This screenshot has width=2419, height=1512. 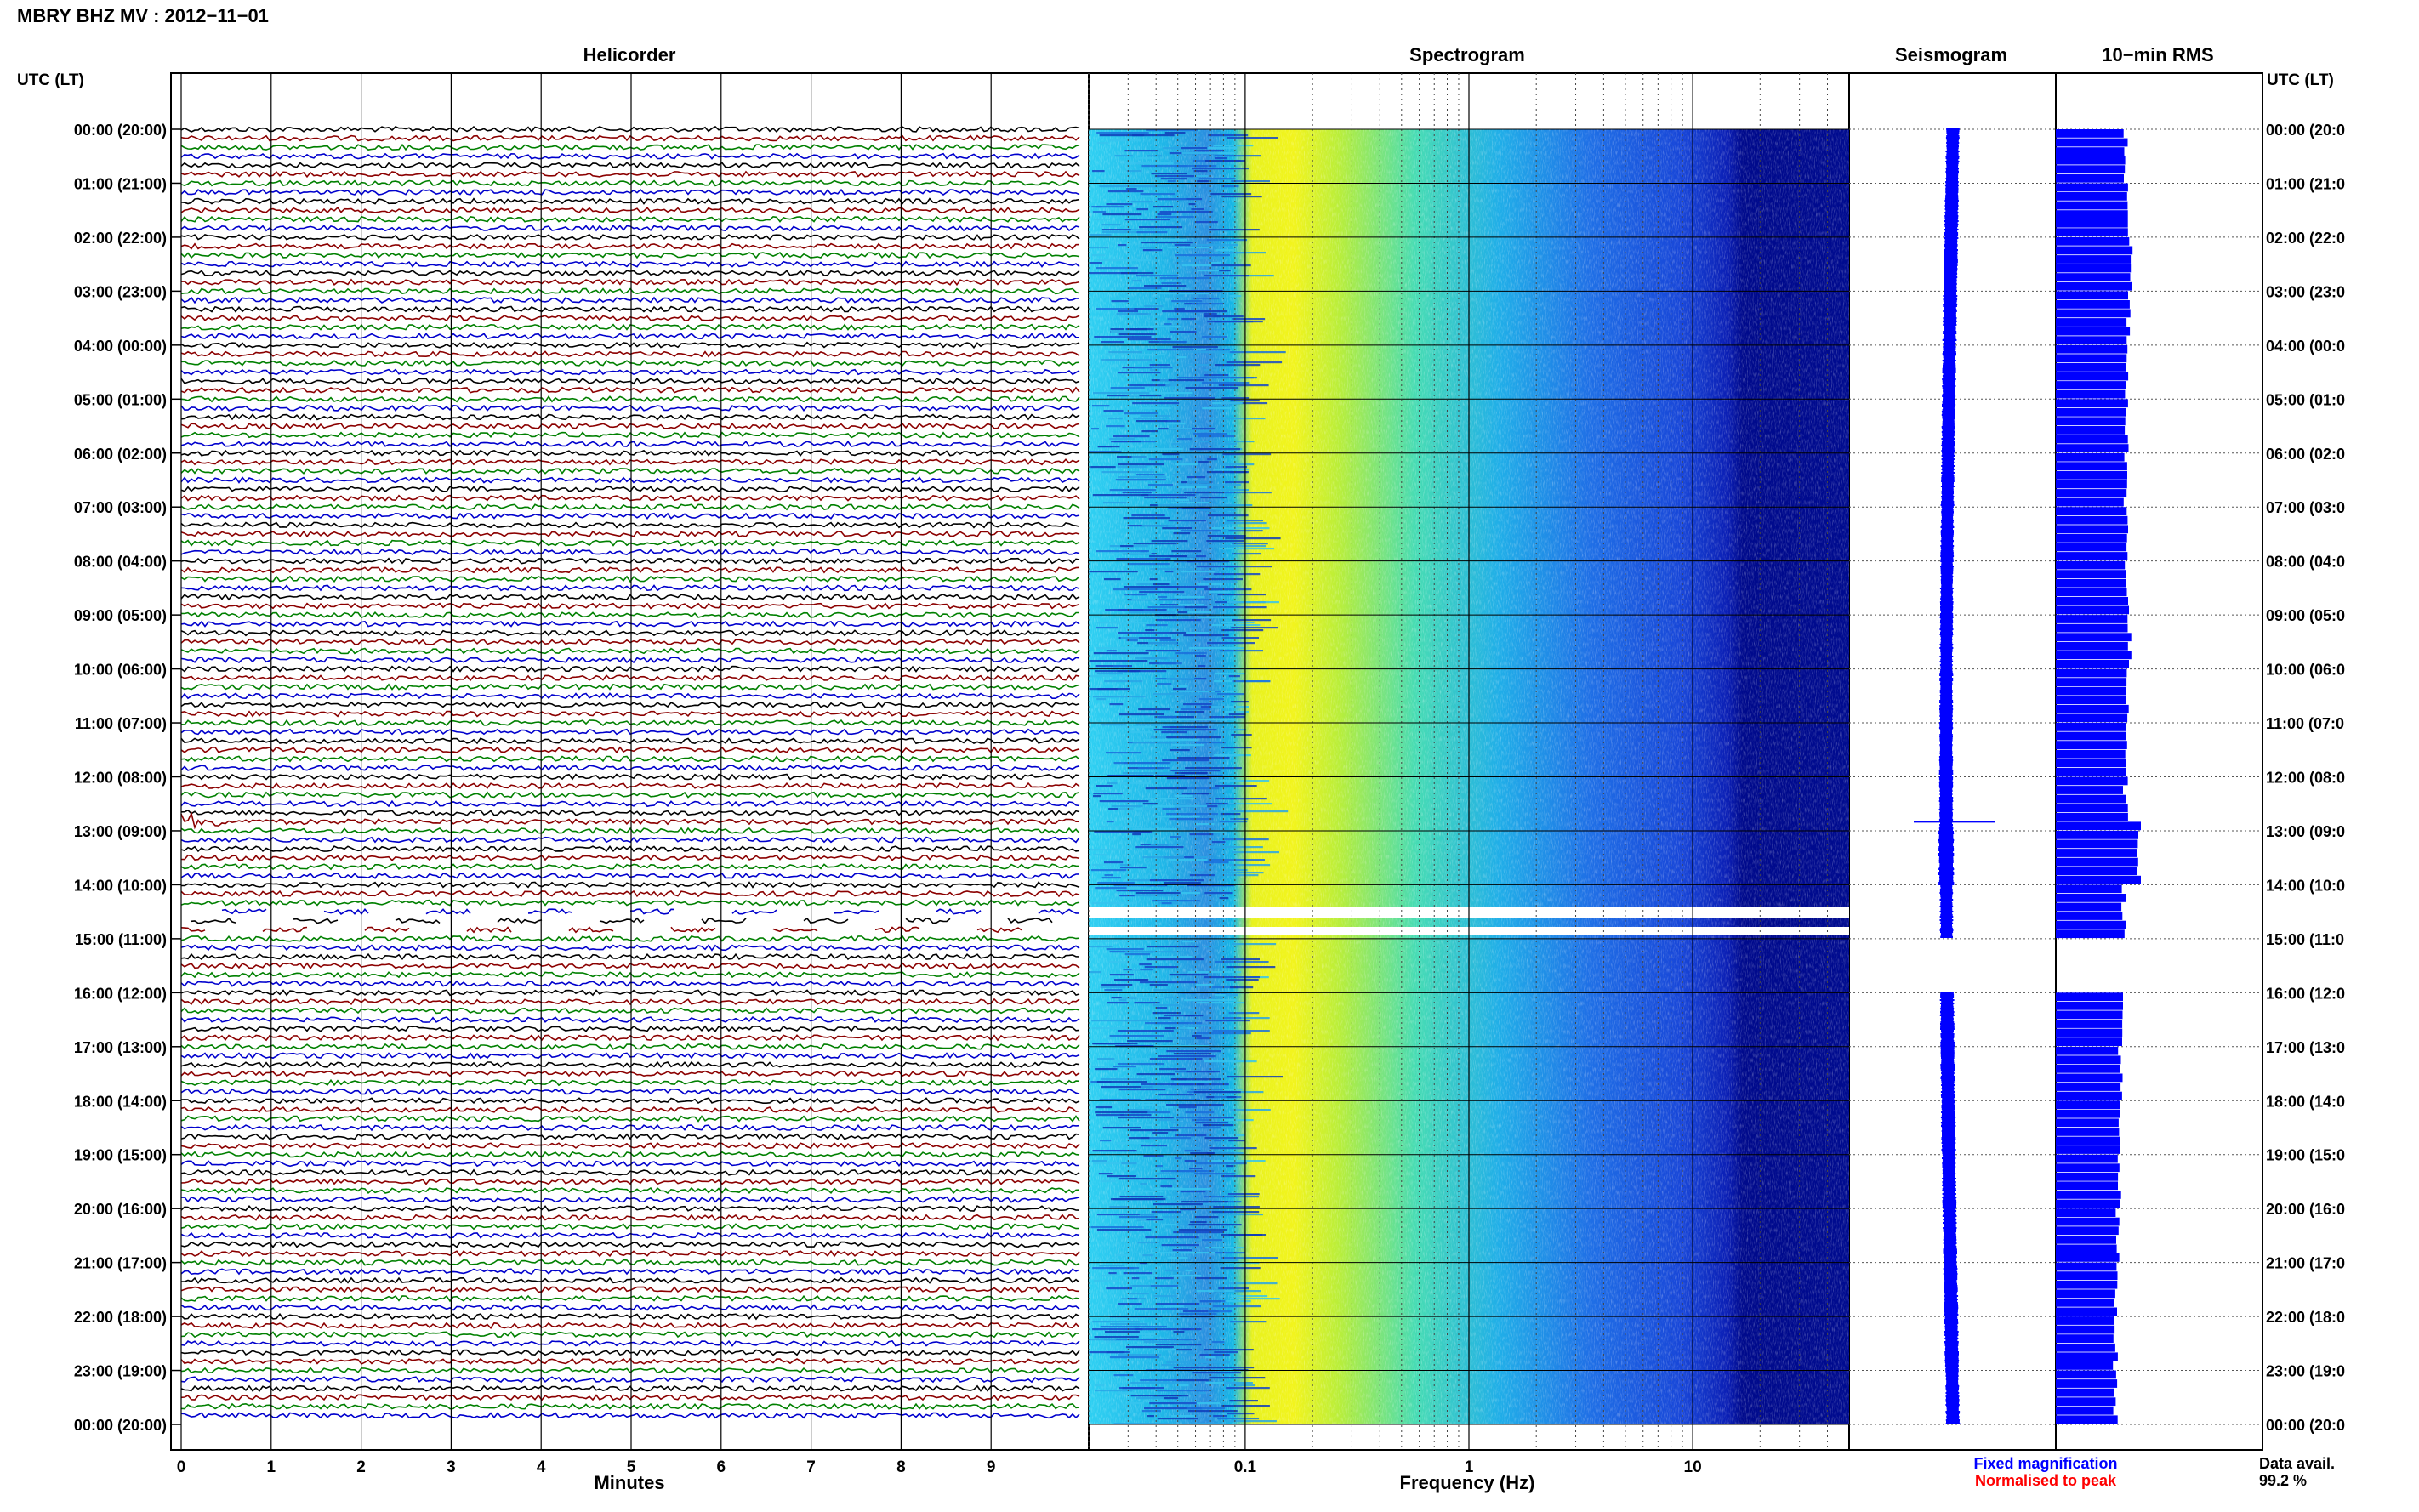 What do you see at coordinates (2305, 993) in the screenshot?
I see `right-time-tick: 16:00 (12:0` at bounding box center [2305, 993].